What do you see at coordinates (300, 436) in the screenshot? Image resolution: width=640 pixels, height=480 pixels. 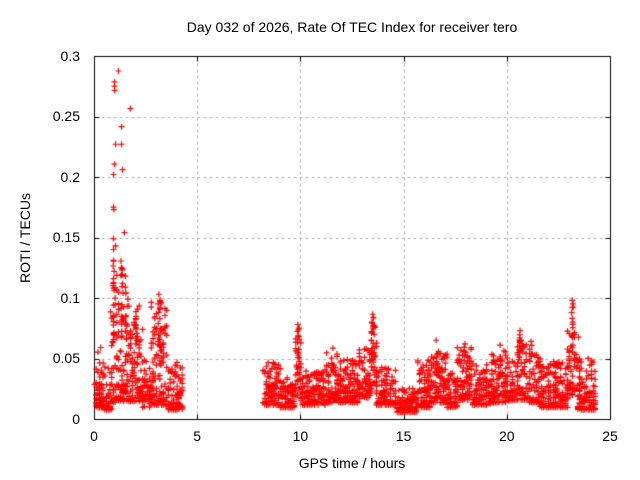 I see `x-tick-label: 10` at bounding box center [300, 436].